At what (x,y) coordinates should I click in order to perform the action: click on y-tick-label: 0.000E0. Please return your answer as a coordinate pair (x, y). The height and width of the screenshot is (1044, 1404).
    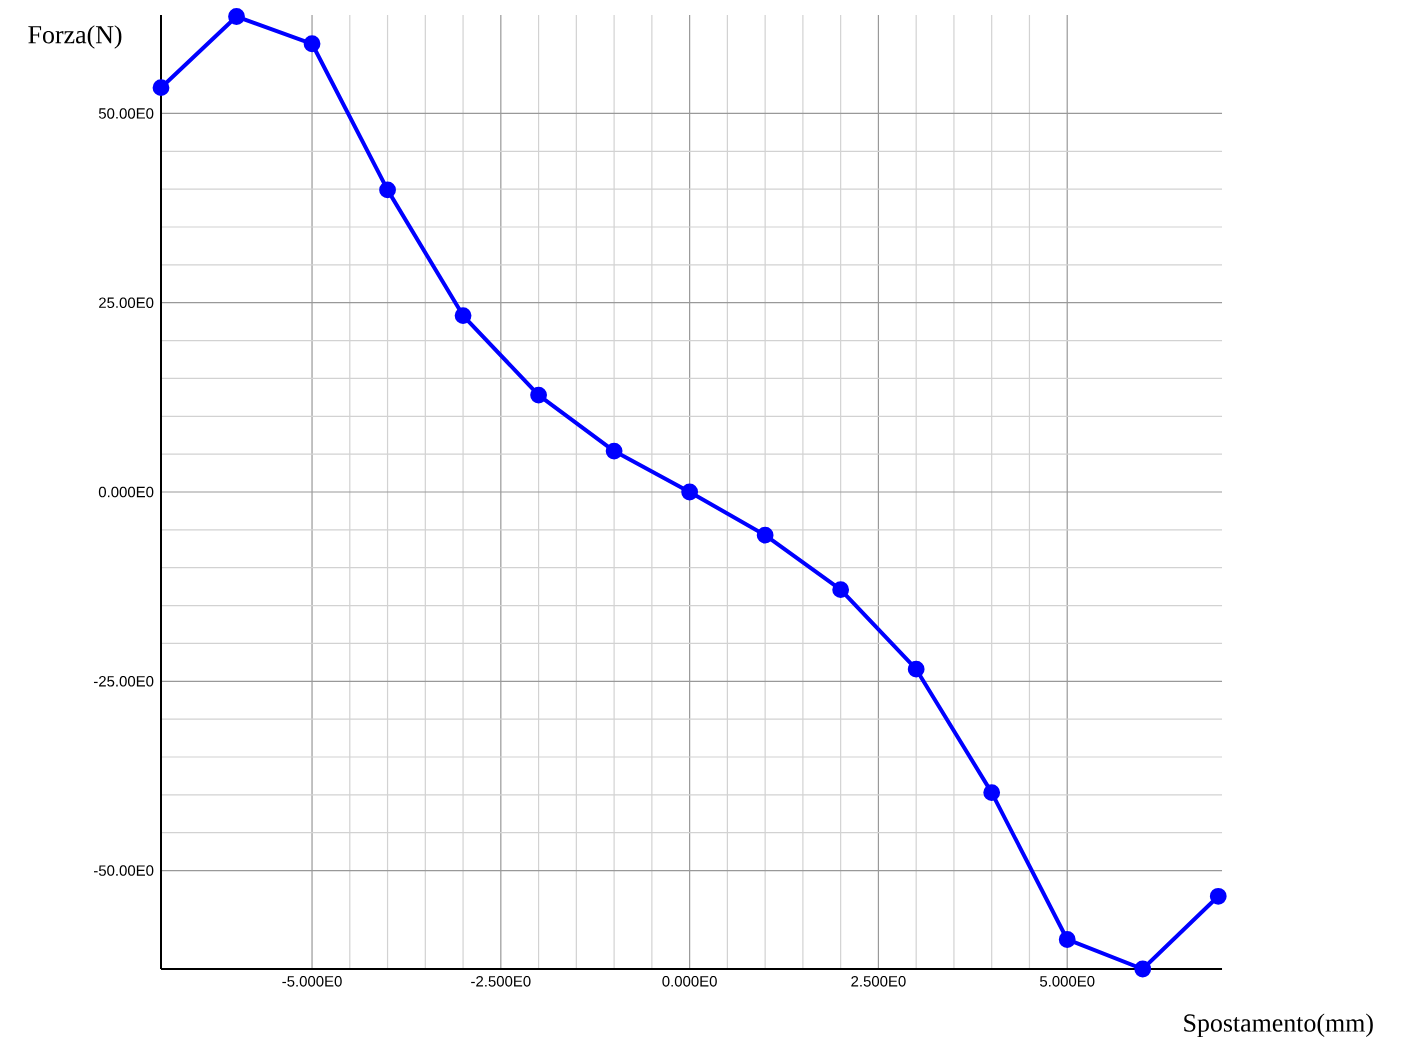
    Looking at the image, I should click on (126, 492).